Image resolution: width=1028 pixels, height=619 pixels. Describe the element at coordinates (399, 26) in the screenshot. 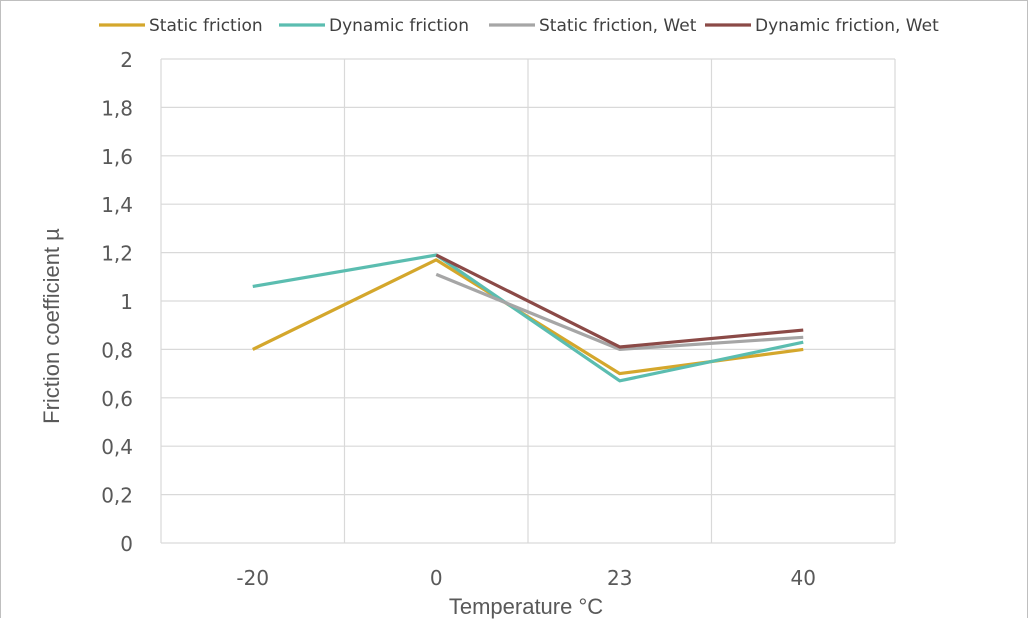

I see `legend-label: Dynamic friction` at that location.